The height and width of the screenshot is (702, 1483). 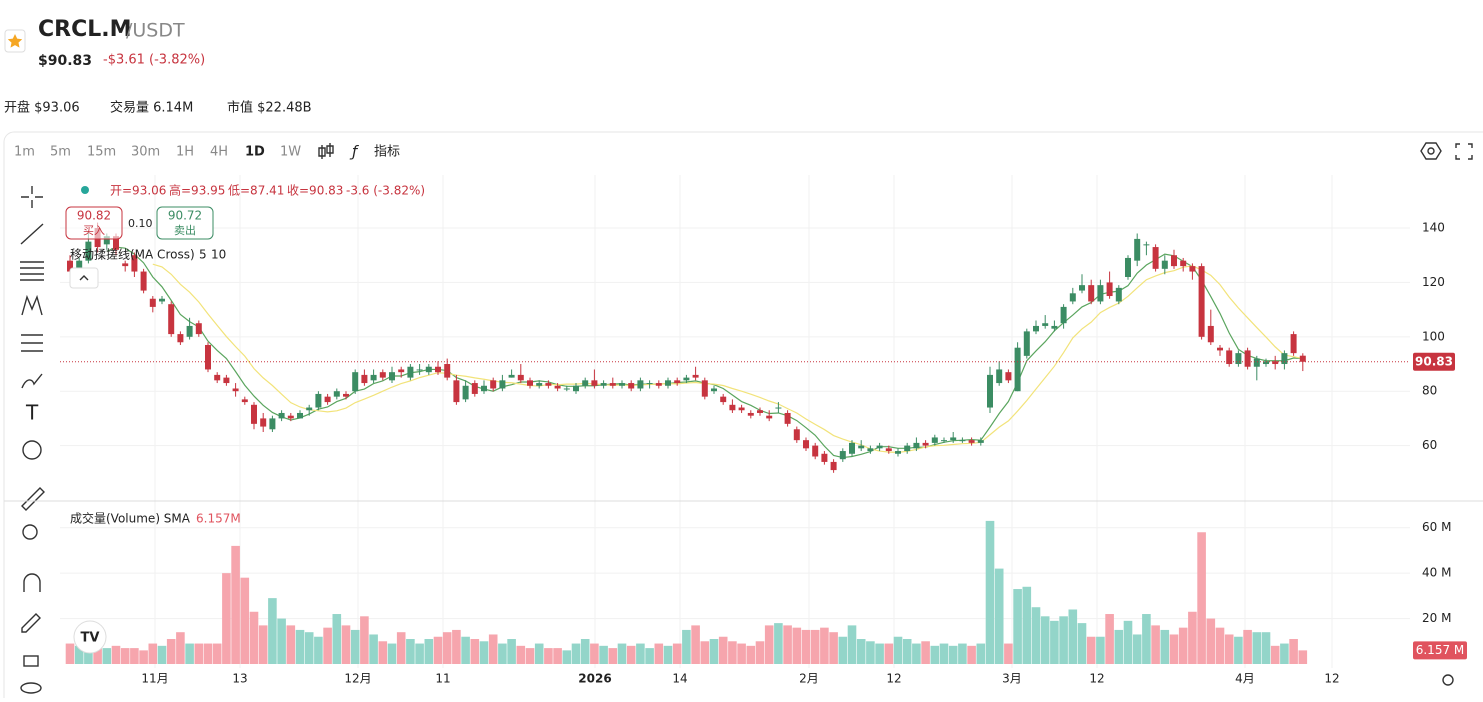 What do you see at coordinates (326, 151) in the screenshot?
I see `candle-type-icon` at bounding box center [326, 151].